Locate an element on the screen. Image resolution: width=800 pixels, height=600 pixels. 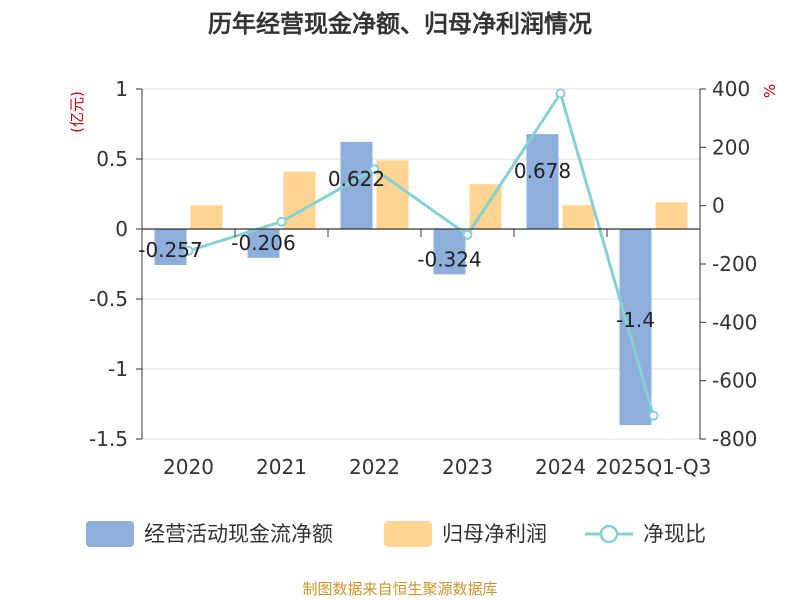
chart-title: 历年经营现金净额、归母净利润情况 is located at coordinates (400, 24).